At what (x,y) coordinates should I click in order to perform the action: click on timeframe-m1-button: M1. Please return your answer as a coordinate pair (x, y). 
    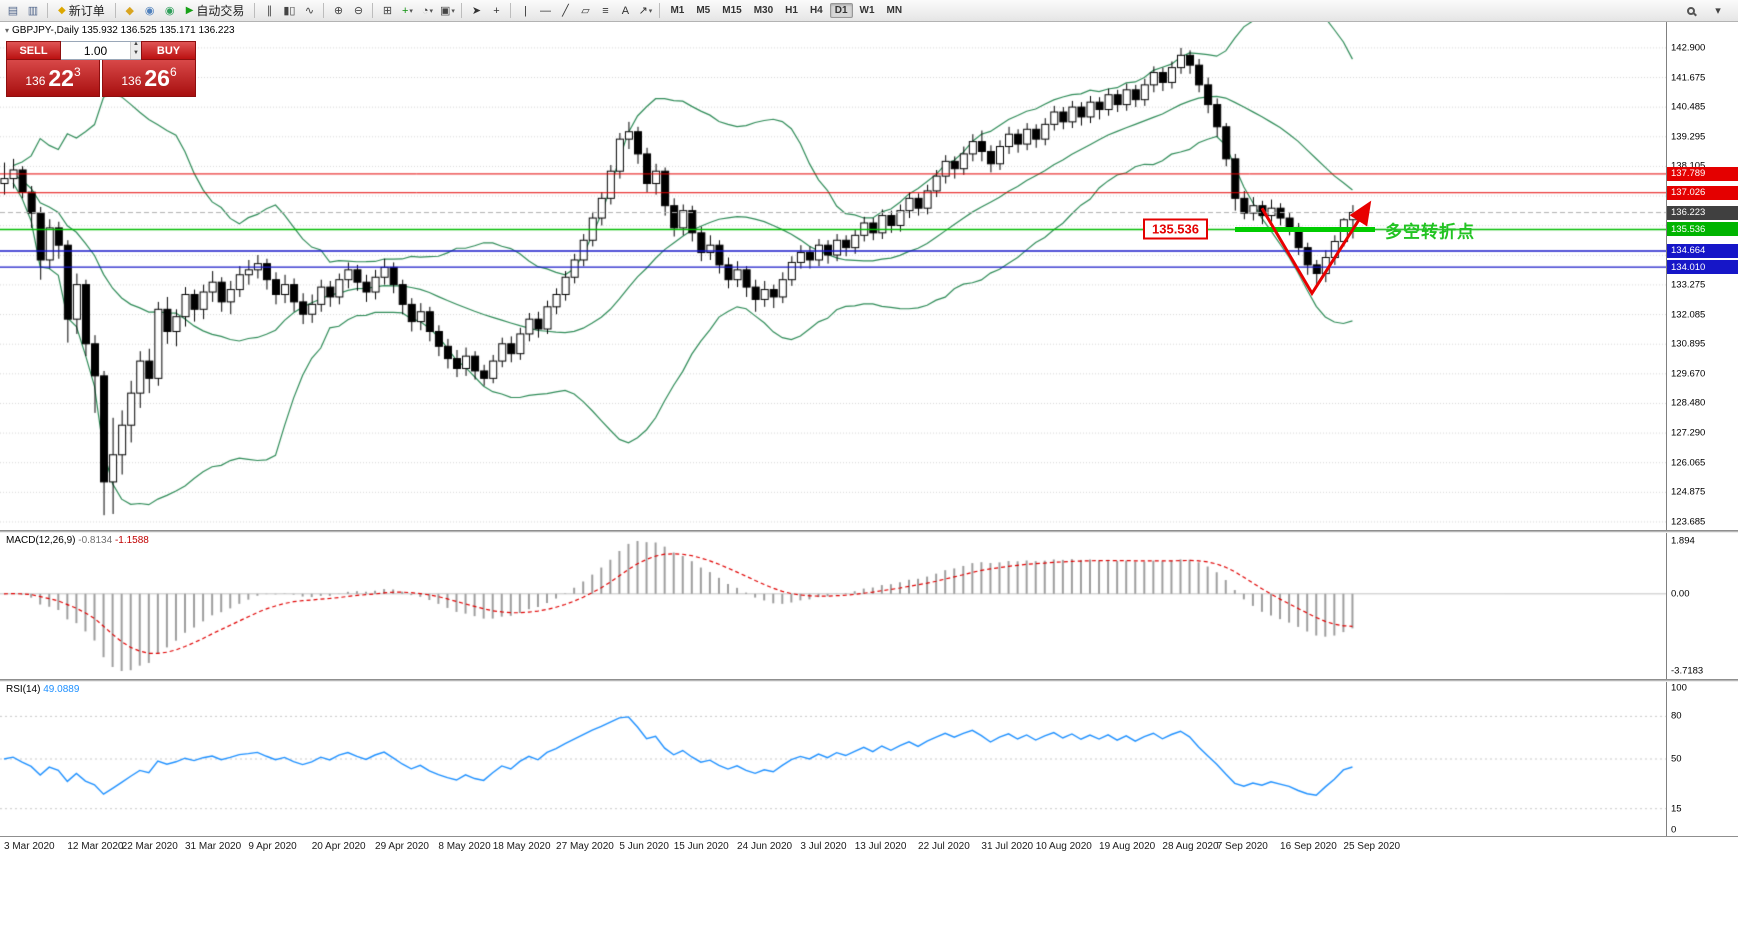
    Looking at the image, I should click on (677, 10).